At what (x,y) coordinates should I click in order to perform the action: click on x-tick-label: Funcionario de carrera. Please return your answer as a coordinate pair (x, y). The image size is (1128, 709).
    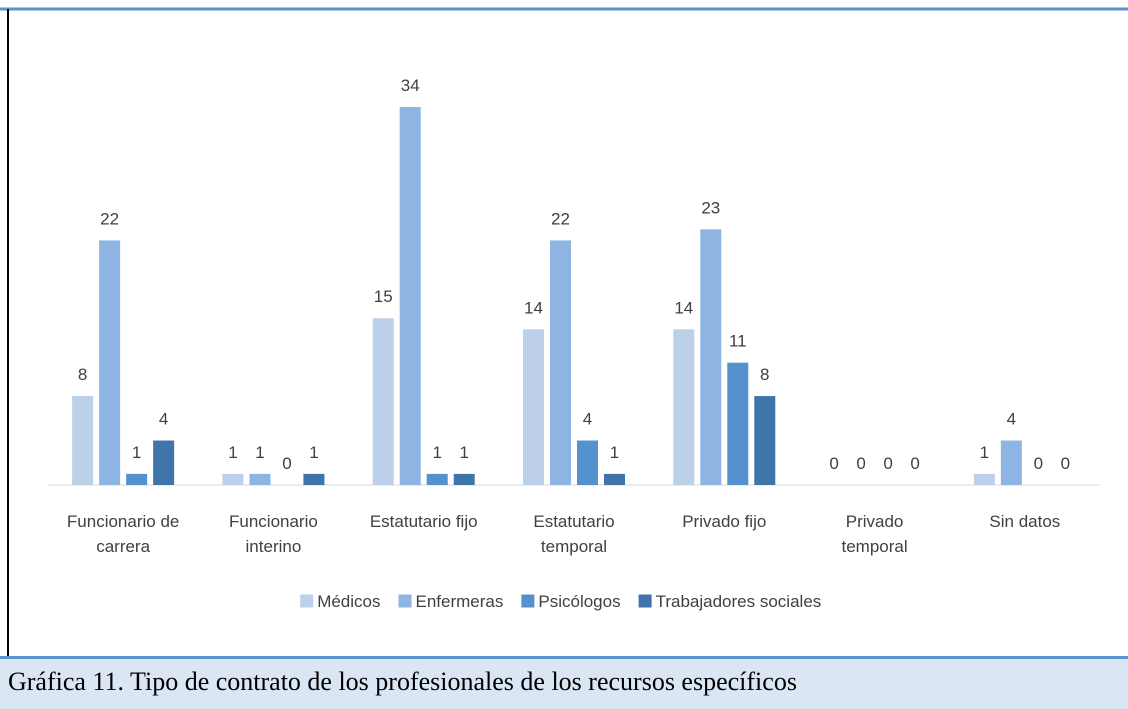
    Looking at the image, I should click on (123, 534).